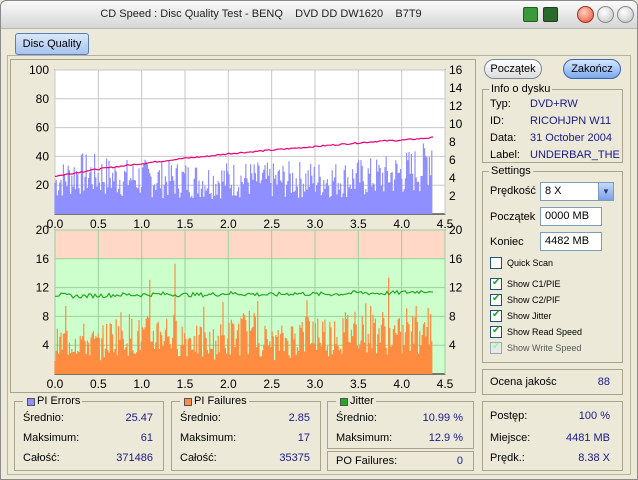  Describe the element at coordinates (496, 315) in the screenshot. I see `show-jitter-checkbox` at that location.